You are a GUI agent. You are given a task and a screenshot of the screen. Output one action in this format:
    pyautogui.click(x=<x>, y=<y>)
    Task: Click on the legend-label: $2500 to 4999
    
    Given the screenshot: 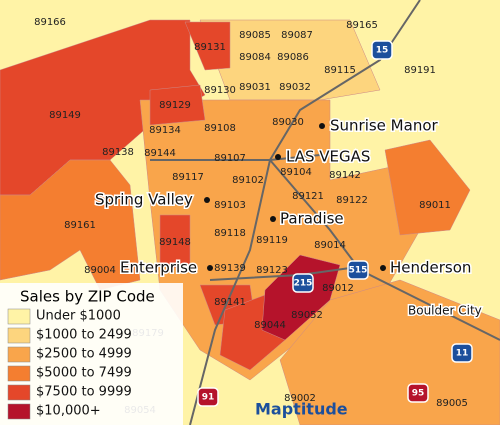 What is the action you would take?
    pyautogui.click(x=84, y=354)
    